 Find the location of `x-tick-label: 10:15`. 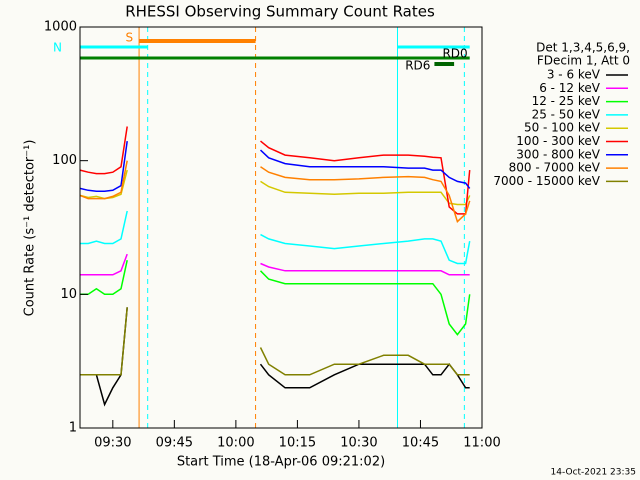

x-tick-label: 10:15 is located at coordinates (297, 443).